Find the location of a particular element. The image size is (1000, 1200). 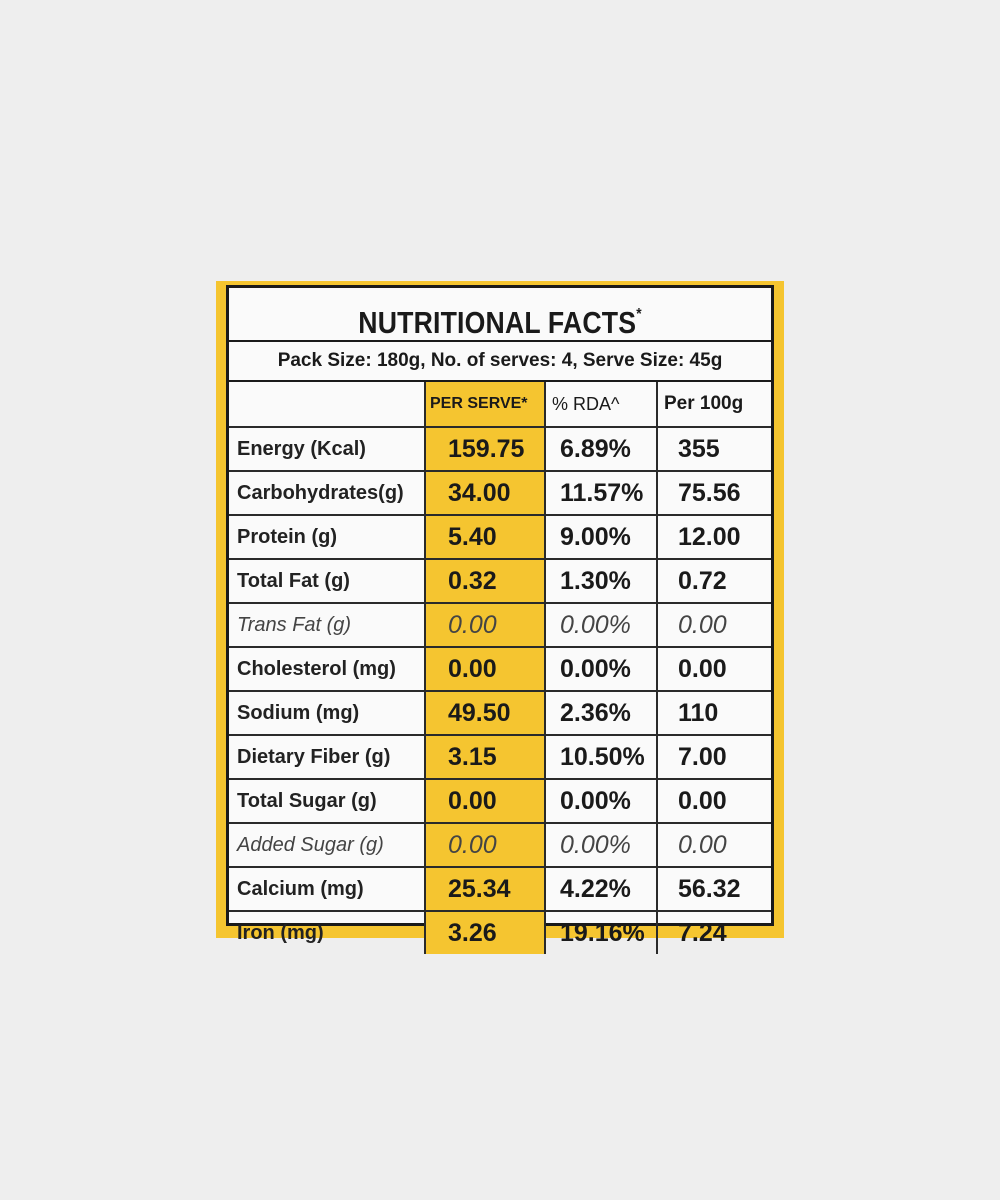

rda-value: 4.22% is located at coordinates (600, 889).